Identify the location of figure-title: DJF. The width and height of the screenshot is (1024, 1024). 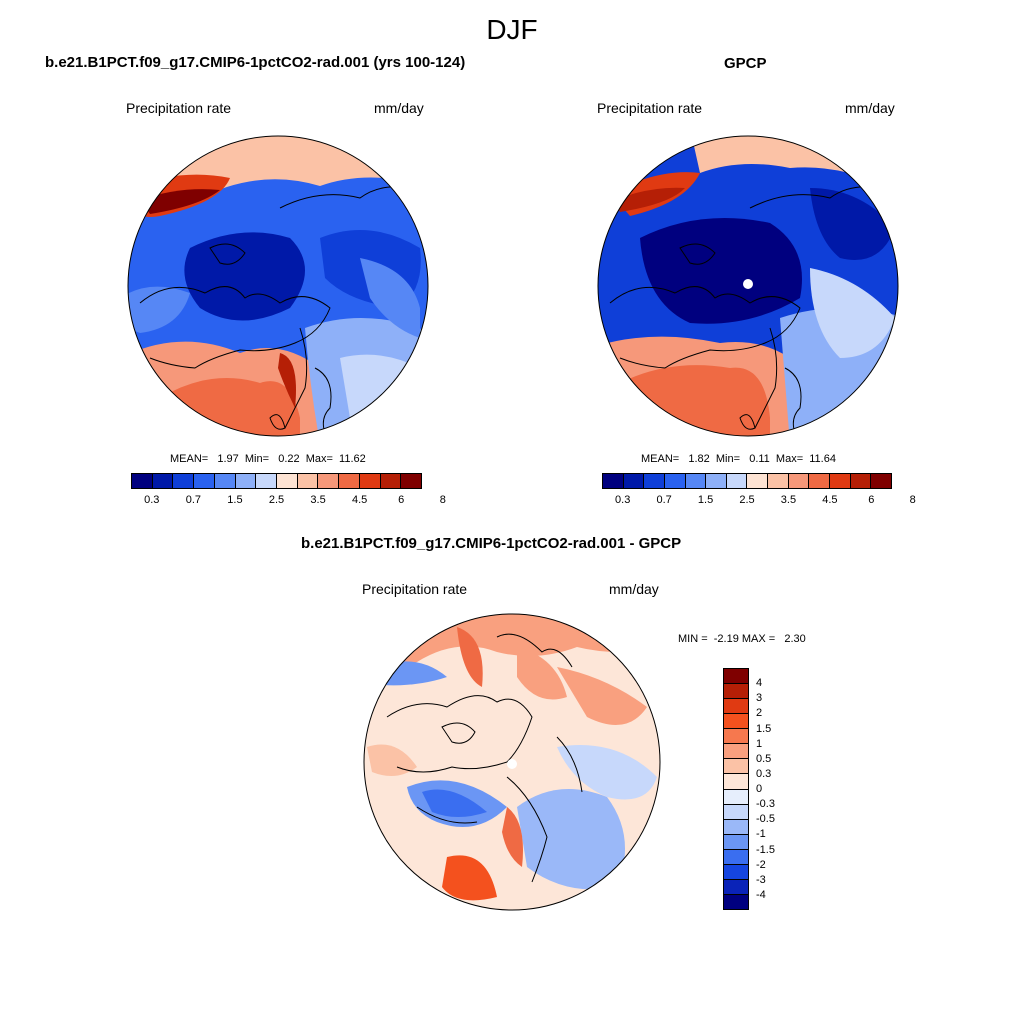
(512, 29).